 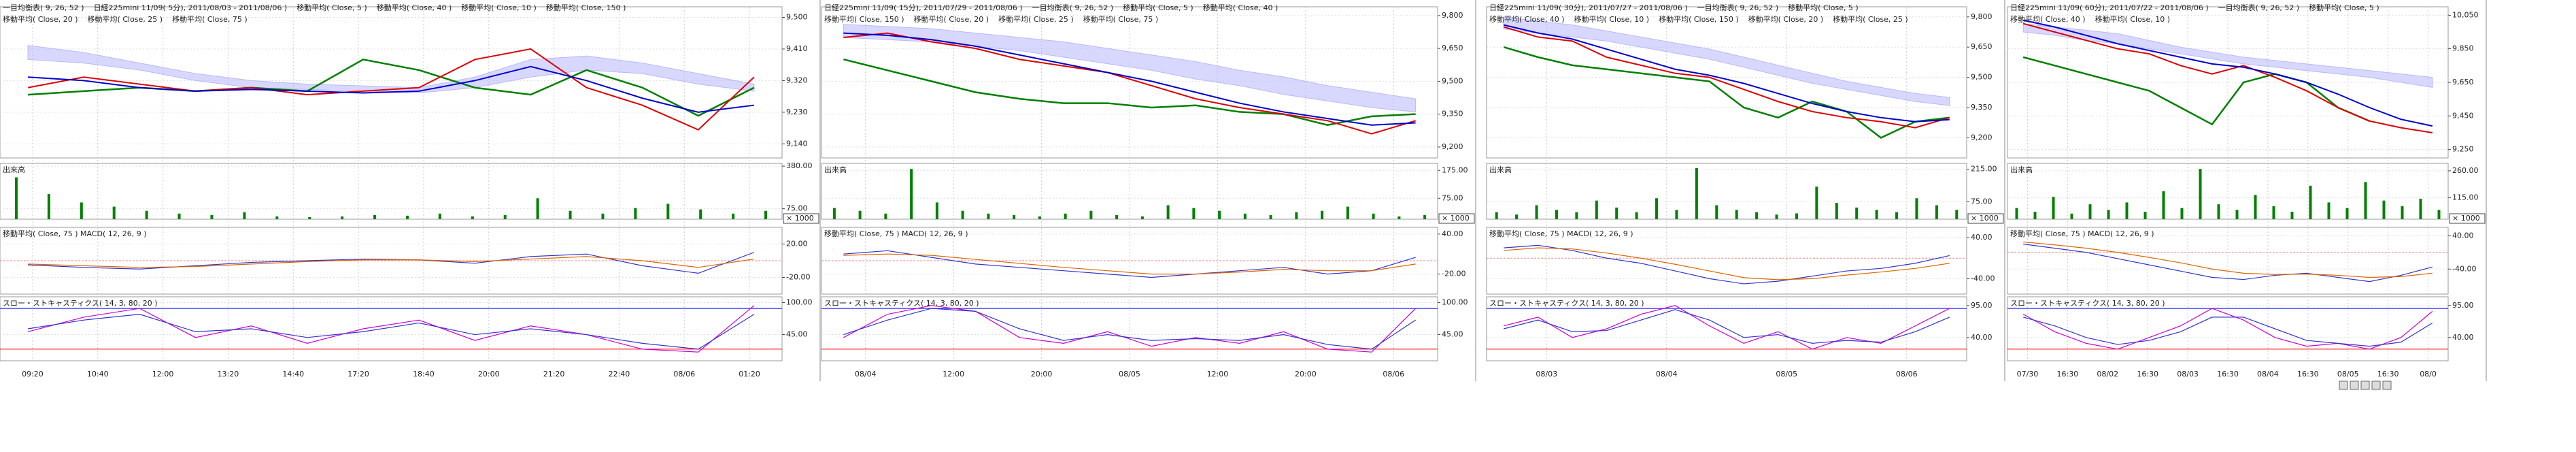 I want to click on x-tick-label: 08/0, so click(x=2428, y=374).